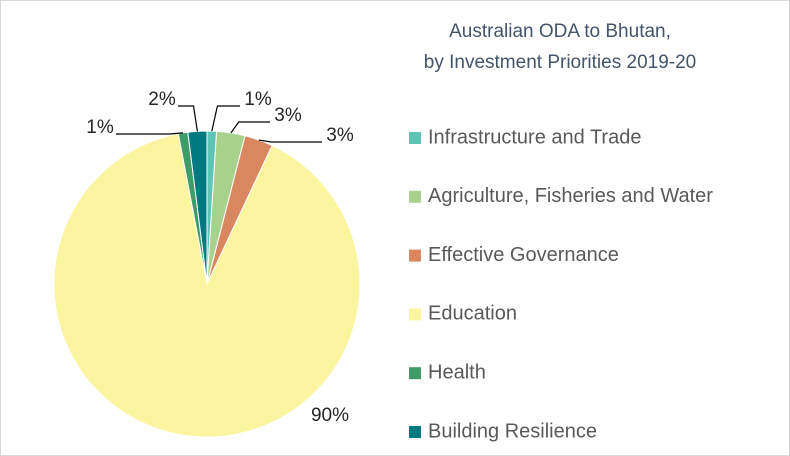 This screenshot has height=456, width=790. I want to click on legend-label: Agriculture, Fisheries and Water, so click(570, 196).